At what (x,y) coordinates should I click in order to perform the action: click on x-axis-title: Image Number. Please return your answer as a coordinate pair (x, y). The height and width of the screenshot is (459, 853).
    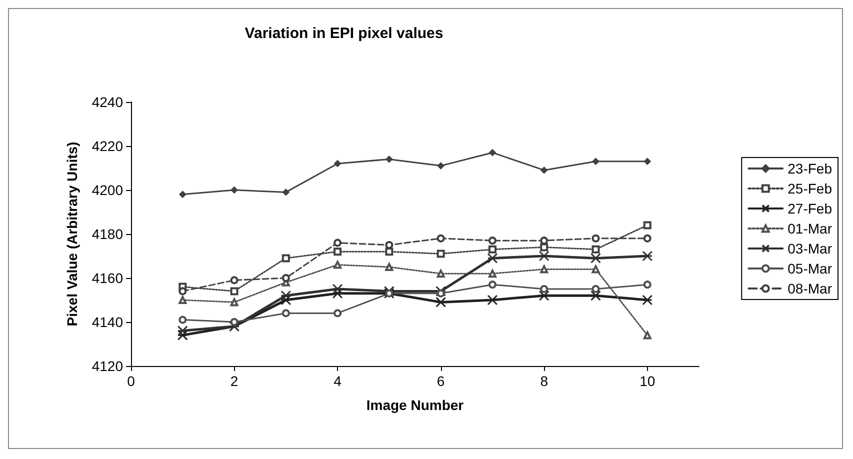
    Looking at the image, I should click on (415, 405).